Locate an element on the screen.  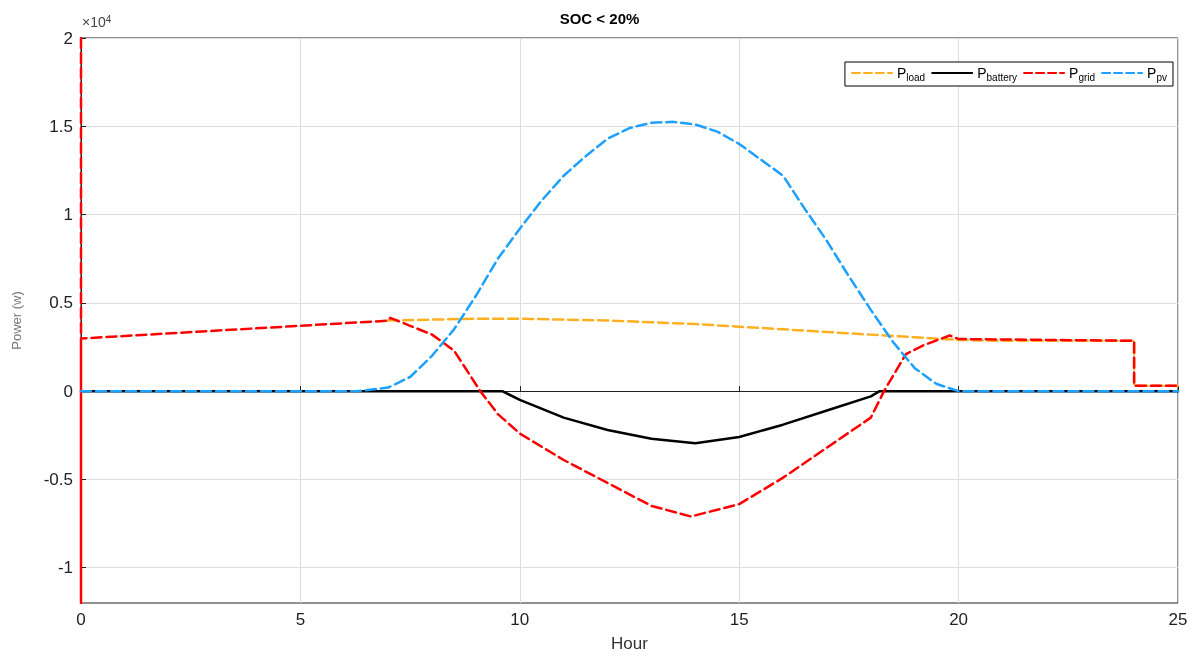
y-tick-label: 2 is located at coordinates (68, 38).